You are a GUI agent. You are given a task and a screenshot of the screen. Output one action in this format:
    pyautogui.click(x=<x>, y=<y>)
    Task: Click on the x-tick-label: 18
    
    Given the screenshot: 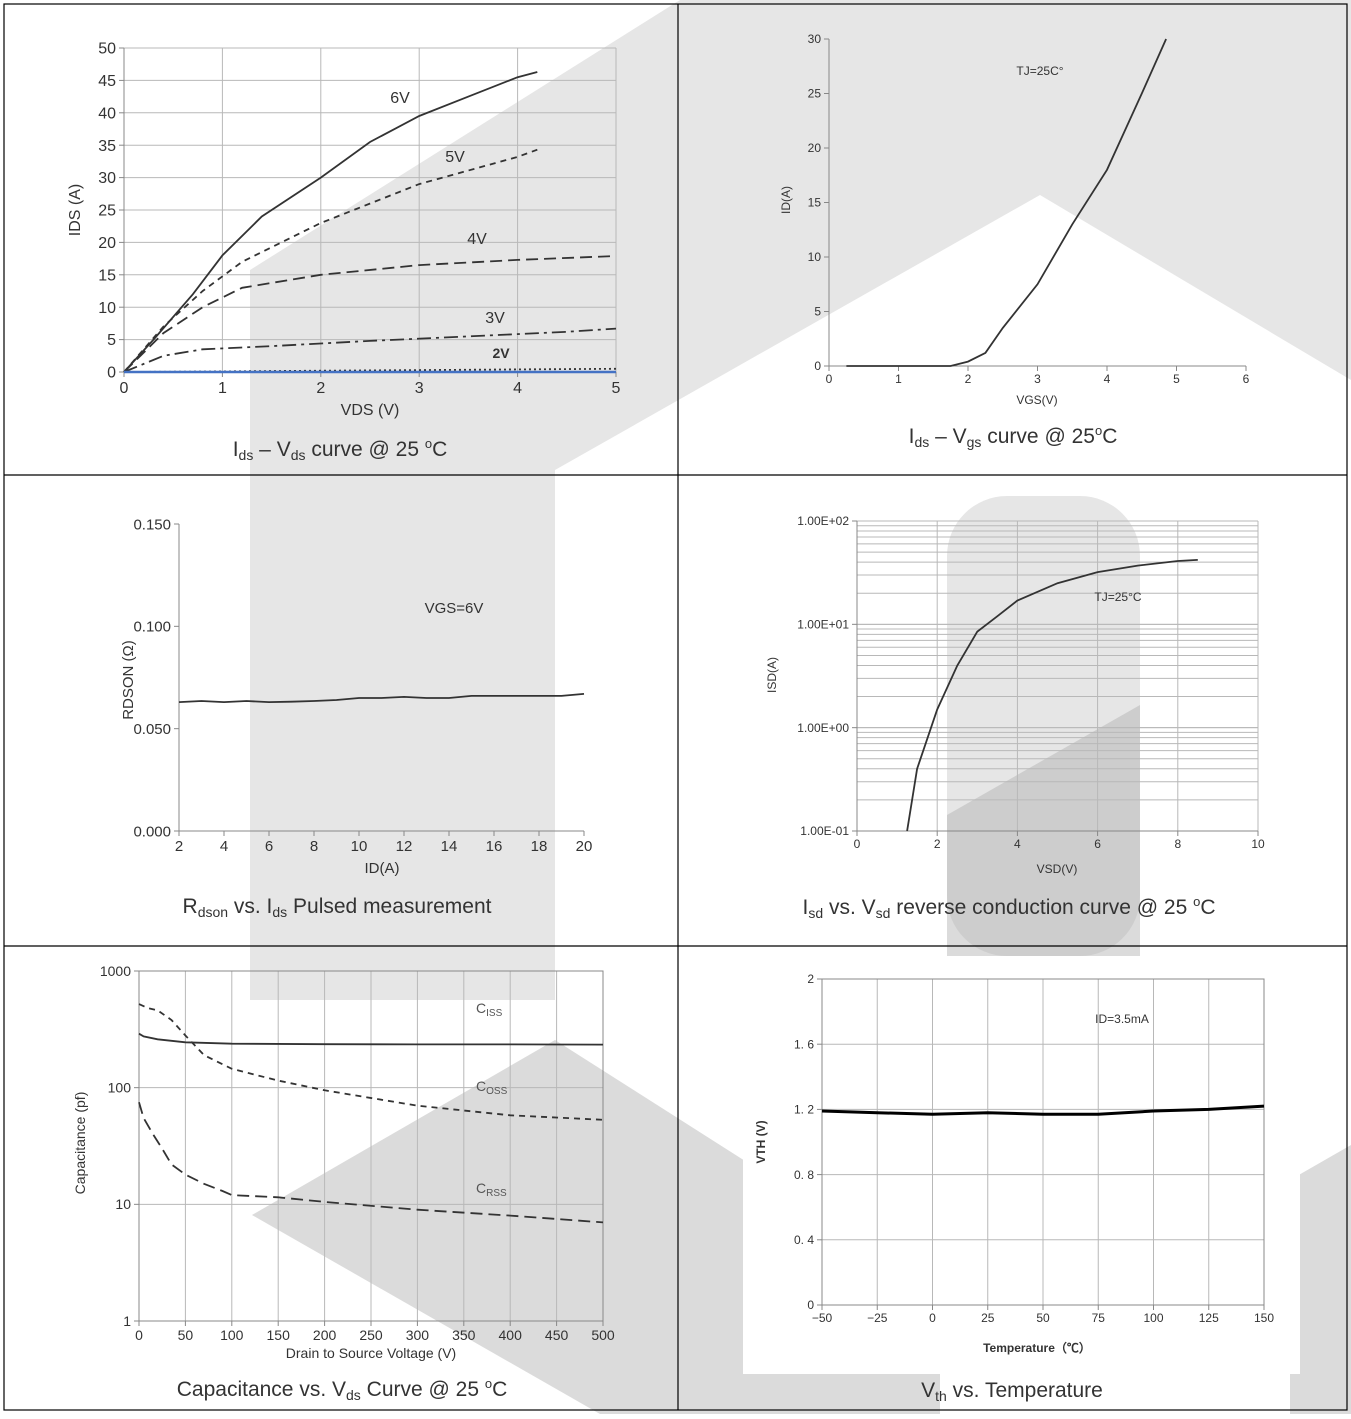 What is the action you would take?
    pyautogui.click(x=539, y=846)
    